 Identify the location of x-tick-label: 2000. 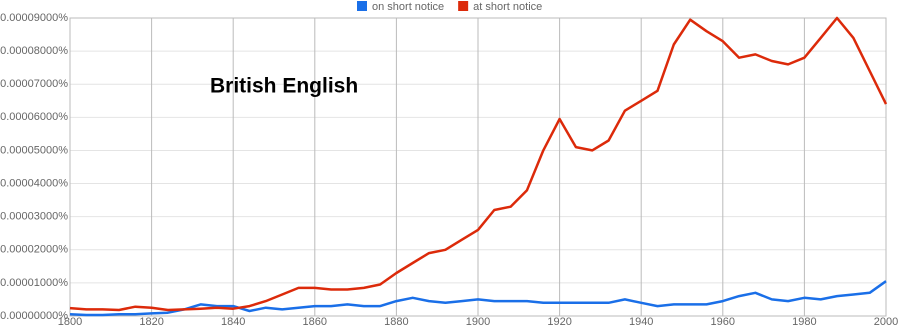
(886, 322).